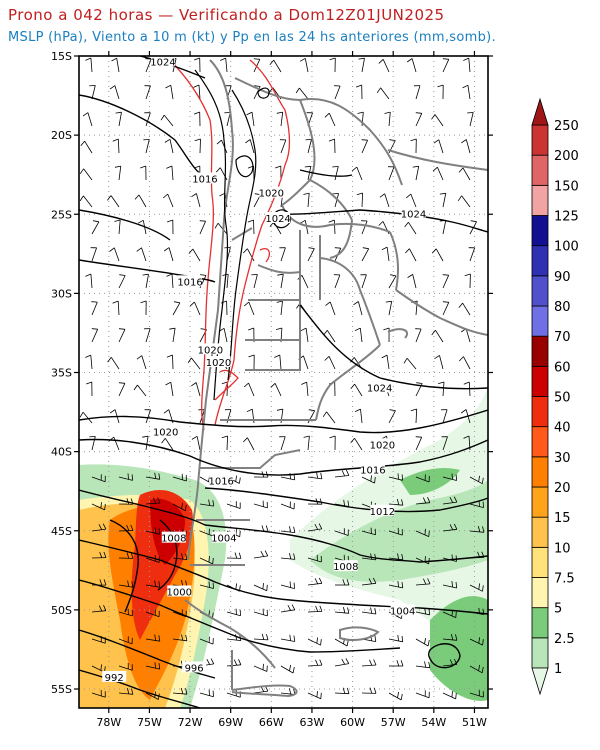  I want to click on colorbar-label: 20, so click(562, 488).